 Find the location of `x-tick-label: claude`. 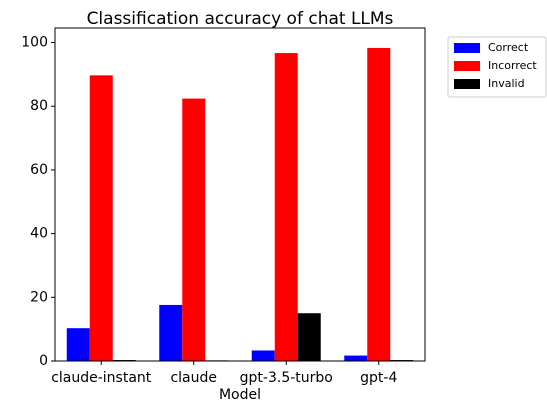

x-tick-label: claude is located at coordinates (193, 378).